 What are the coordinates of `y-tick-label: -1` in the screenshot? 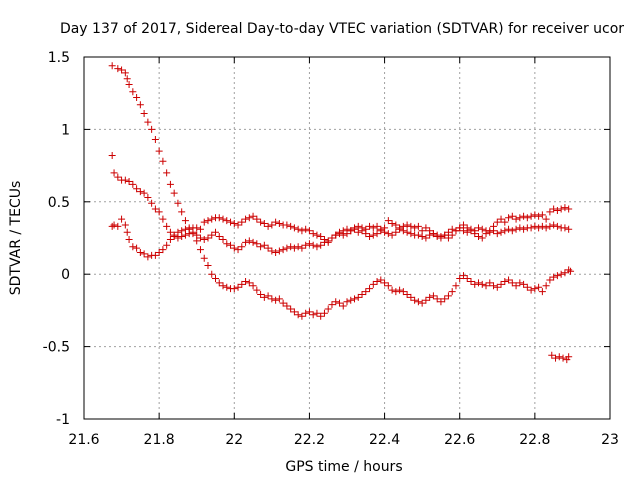 It's located at (63, 420).